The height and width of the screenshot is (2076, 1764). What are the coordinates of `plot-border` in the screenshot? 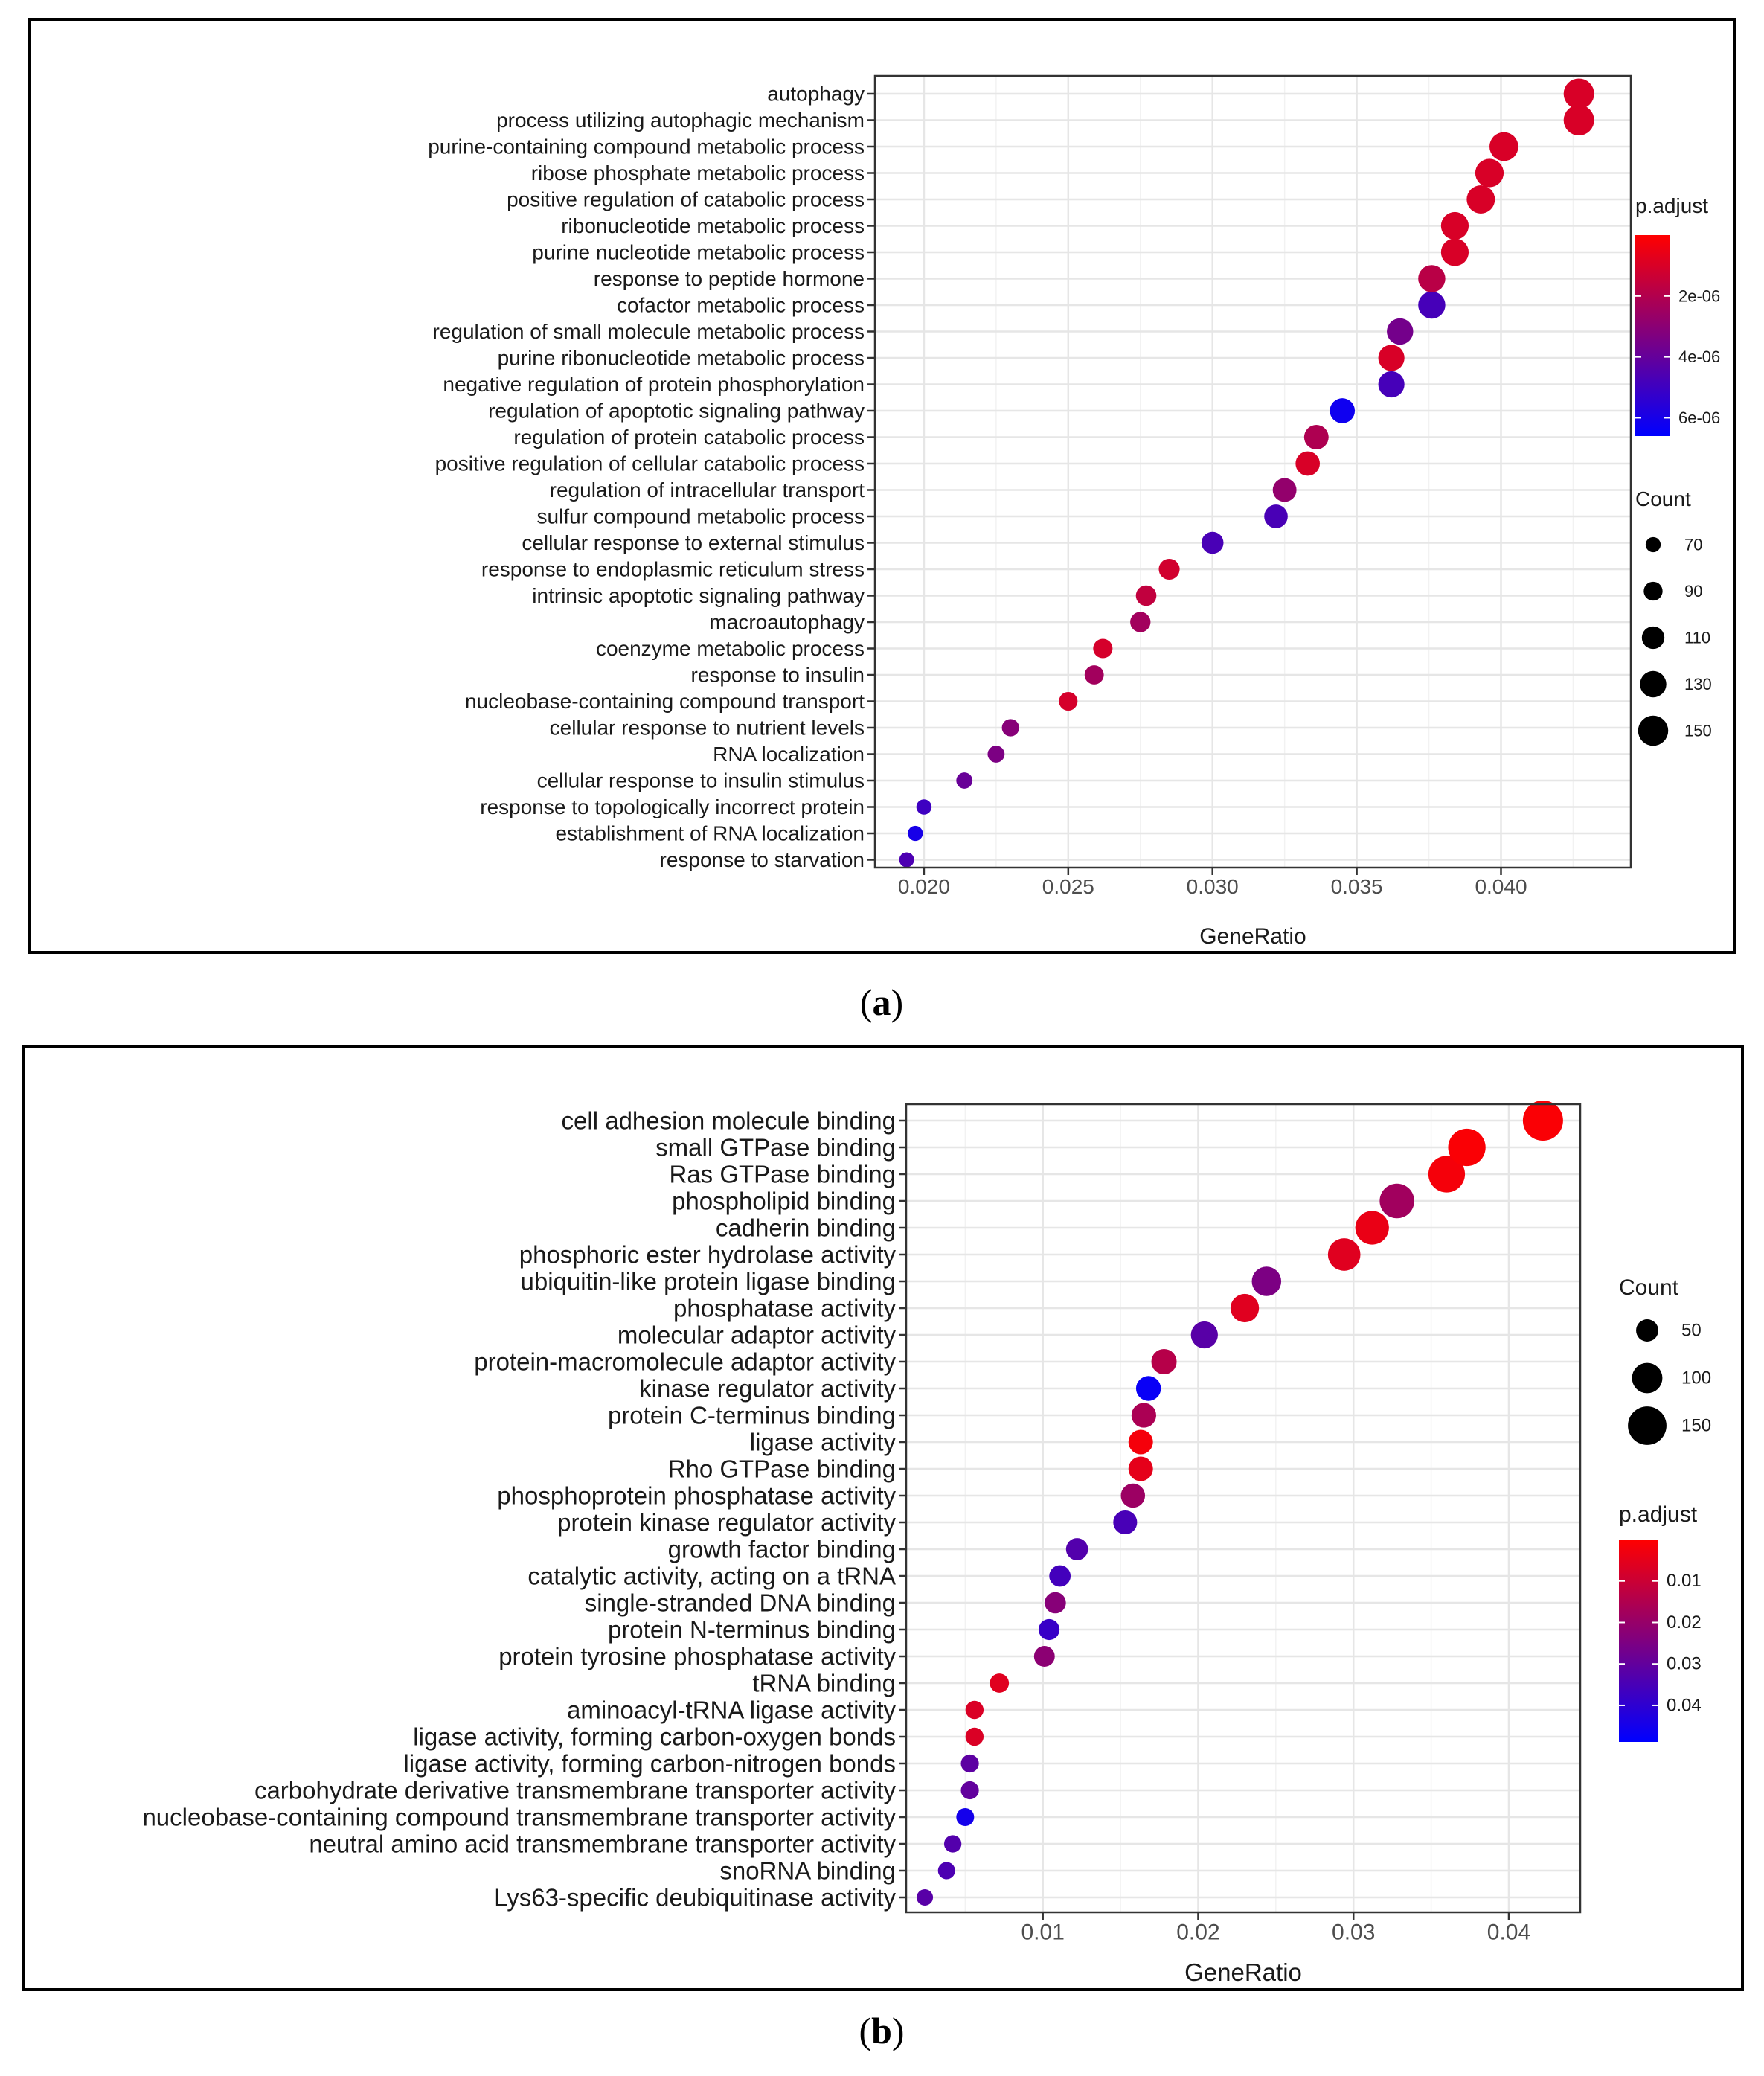 It's located at (1243, 1508).